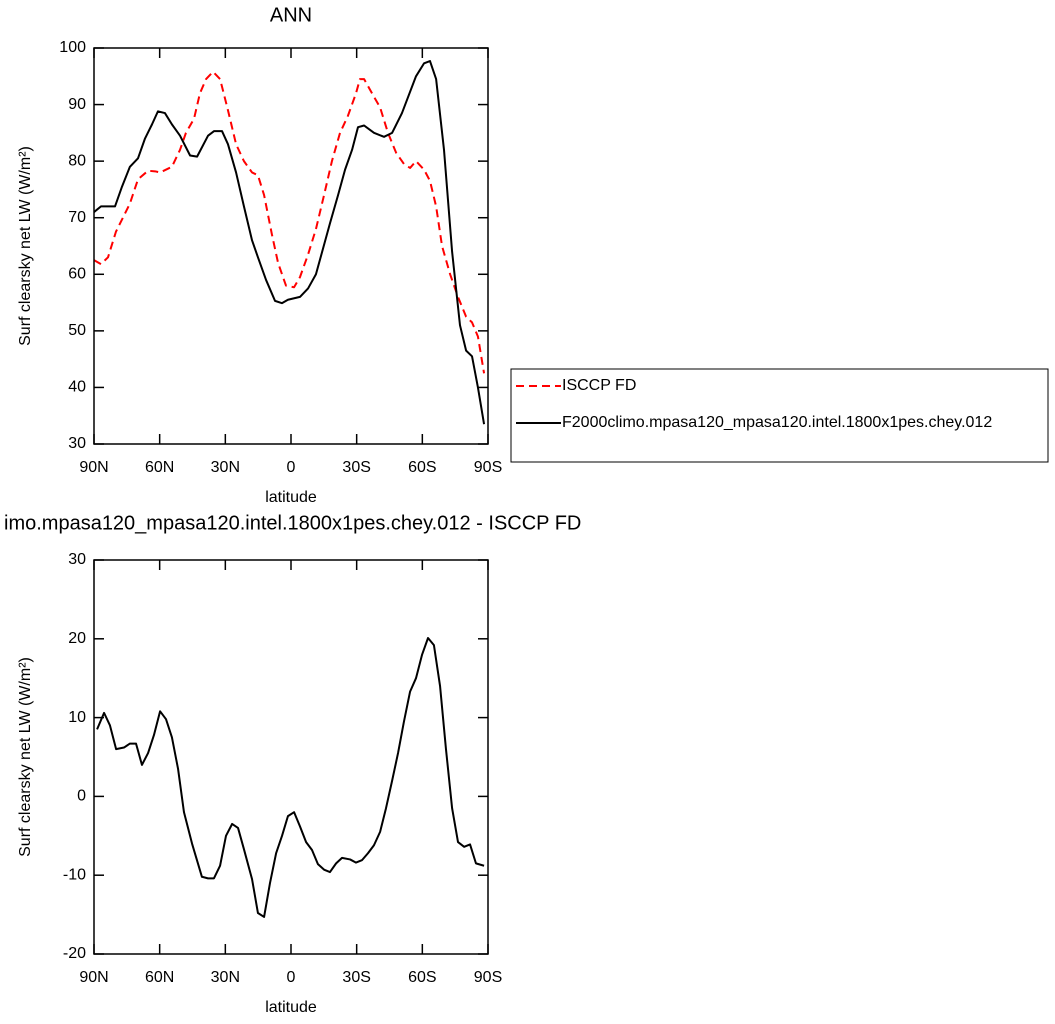  Describe the element at coordinates (74, 874) in the screenshot. I see `y-tick-label: -10` at that location.